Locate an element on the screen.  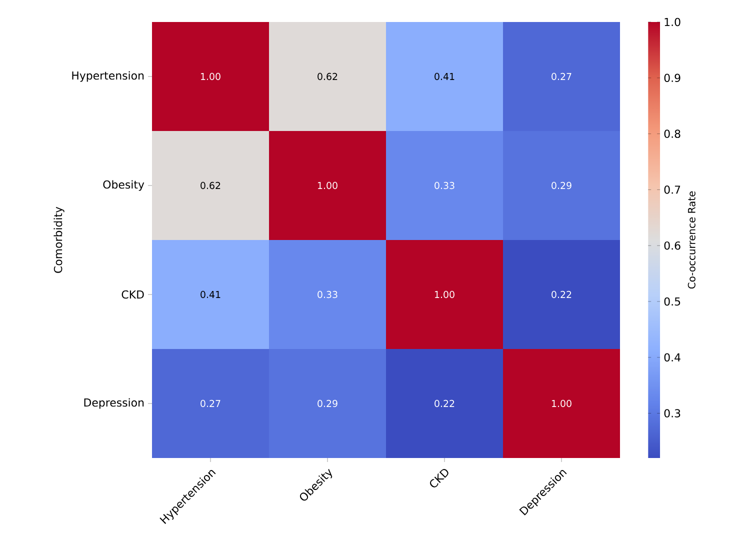
y-tick-label: Depression is located at coordinates (114, 403).